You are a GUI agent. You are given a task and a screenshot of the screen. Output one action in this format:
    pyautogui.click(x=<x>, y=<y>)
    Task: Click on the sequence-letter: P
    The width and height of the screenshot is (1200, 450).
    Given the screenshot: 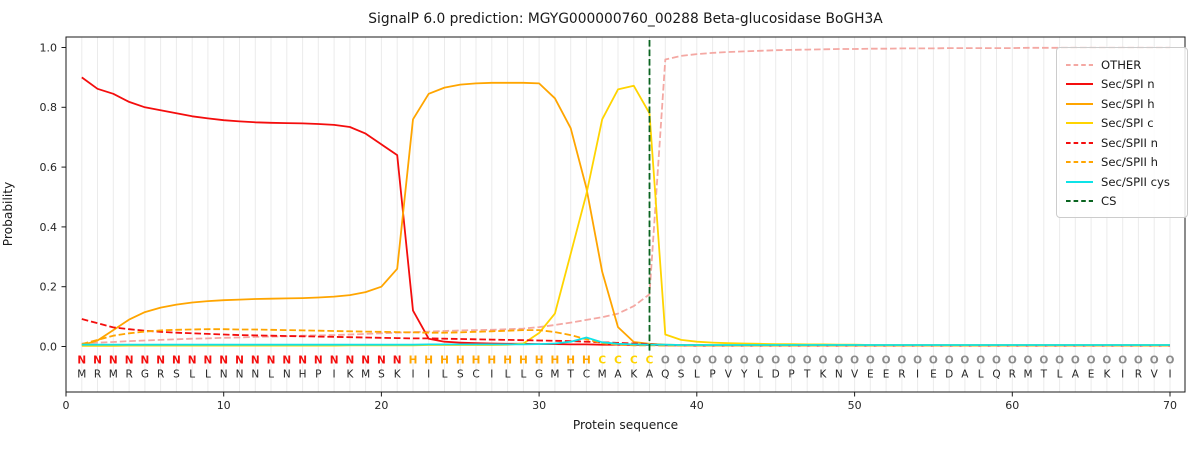 What is the action you would take?
    pyautogui.click(x=712, y=375)
    